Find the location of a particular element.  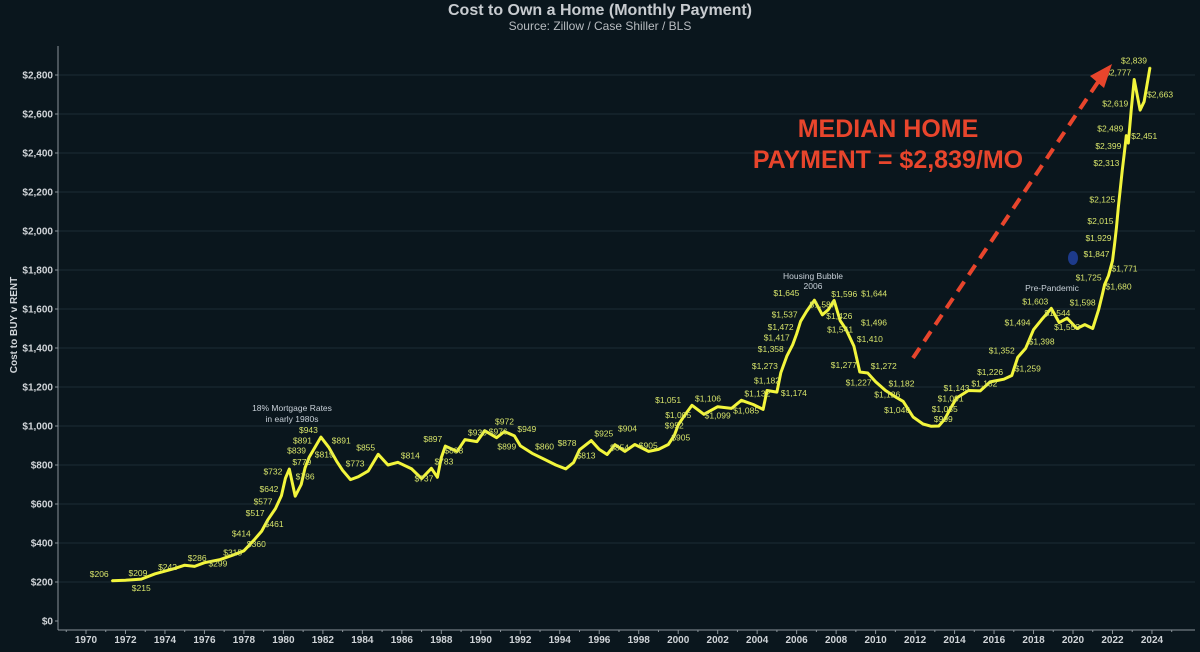

point-label: $1,106 is located at coordinates (708, 398).